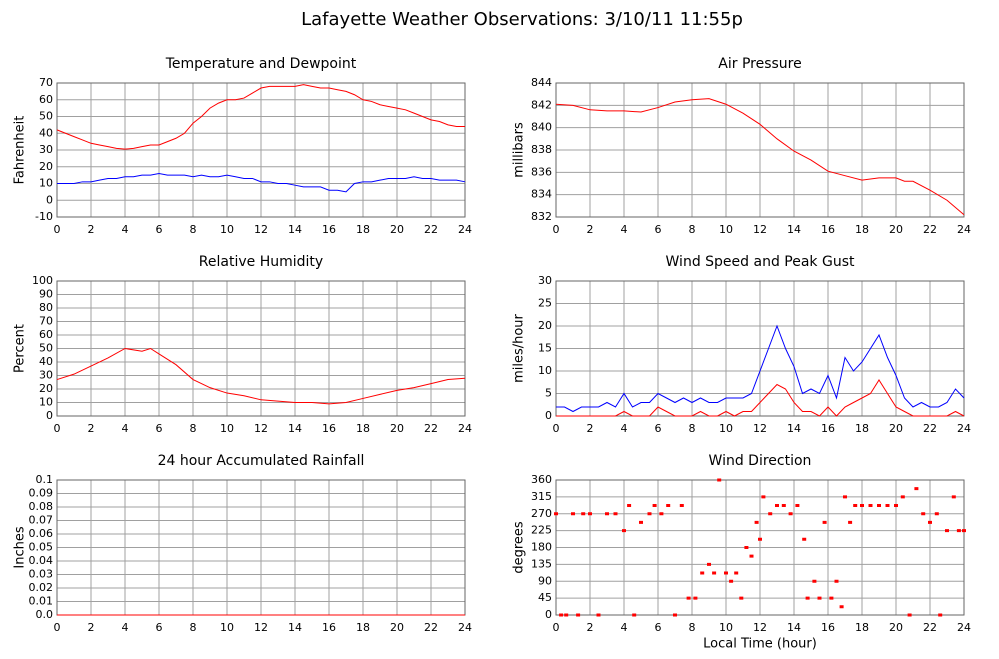  Describe the element at coordinates (363, 428) in the screenshot. I see `x-tick-label: 18` at that location.